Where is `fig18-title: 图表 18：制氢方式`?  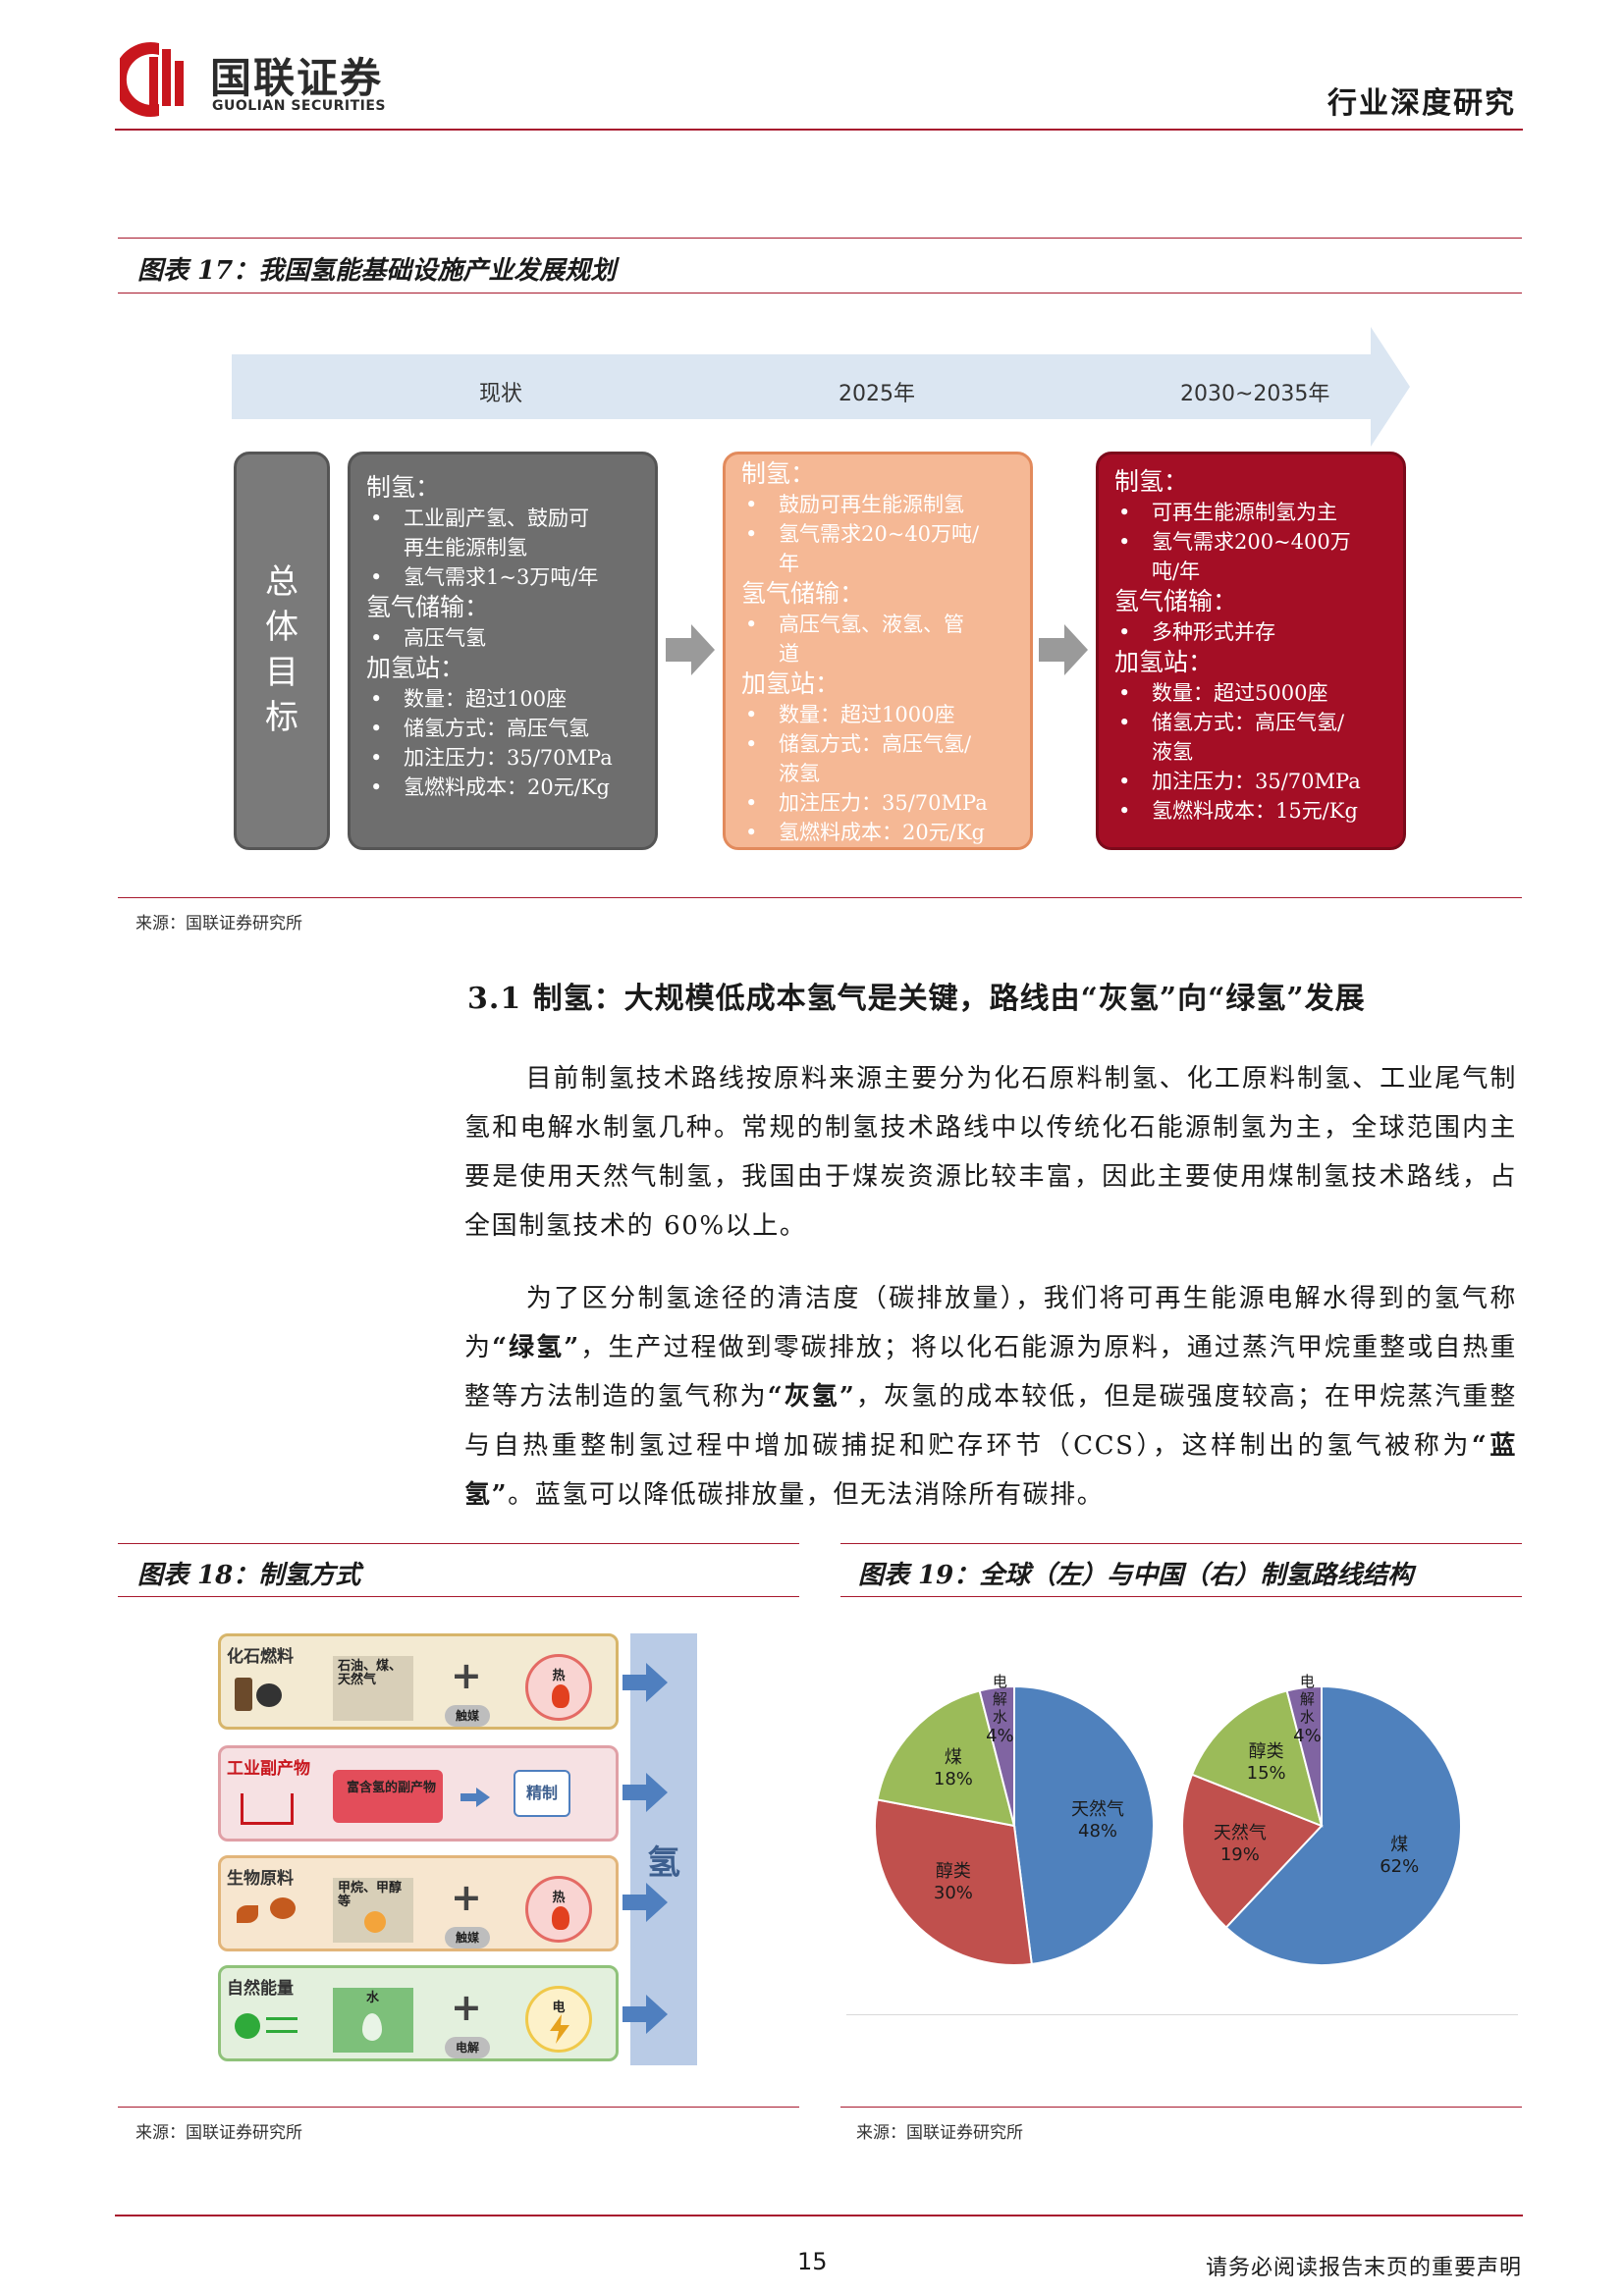
fig18-title: 图表 18：制氢方式 is located at coordinates (249, 1576).